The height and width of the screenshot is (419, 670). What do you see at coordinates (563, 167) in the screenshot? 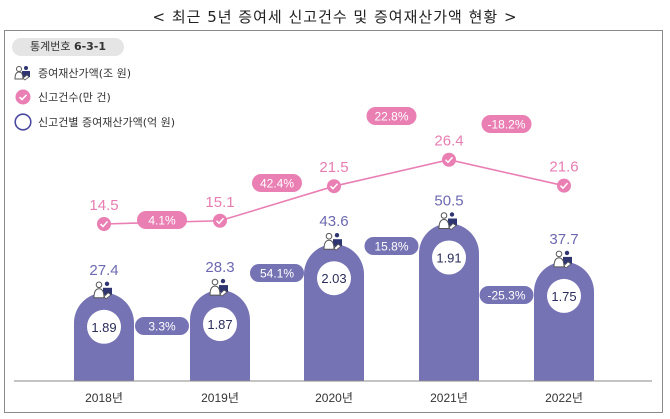
I see `case-count-value-label: 21.6` at bounding box center [563, 167].